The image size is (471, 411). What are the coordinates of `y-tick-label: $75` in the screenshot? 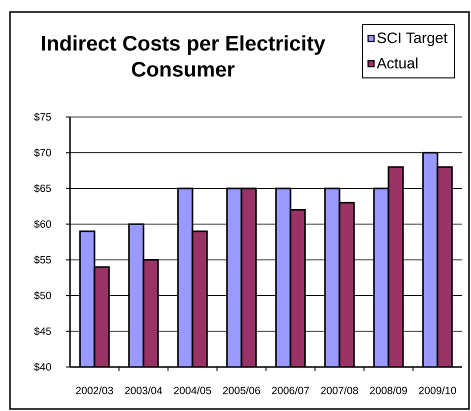 It's located at (43, 117).